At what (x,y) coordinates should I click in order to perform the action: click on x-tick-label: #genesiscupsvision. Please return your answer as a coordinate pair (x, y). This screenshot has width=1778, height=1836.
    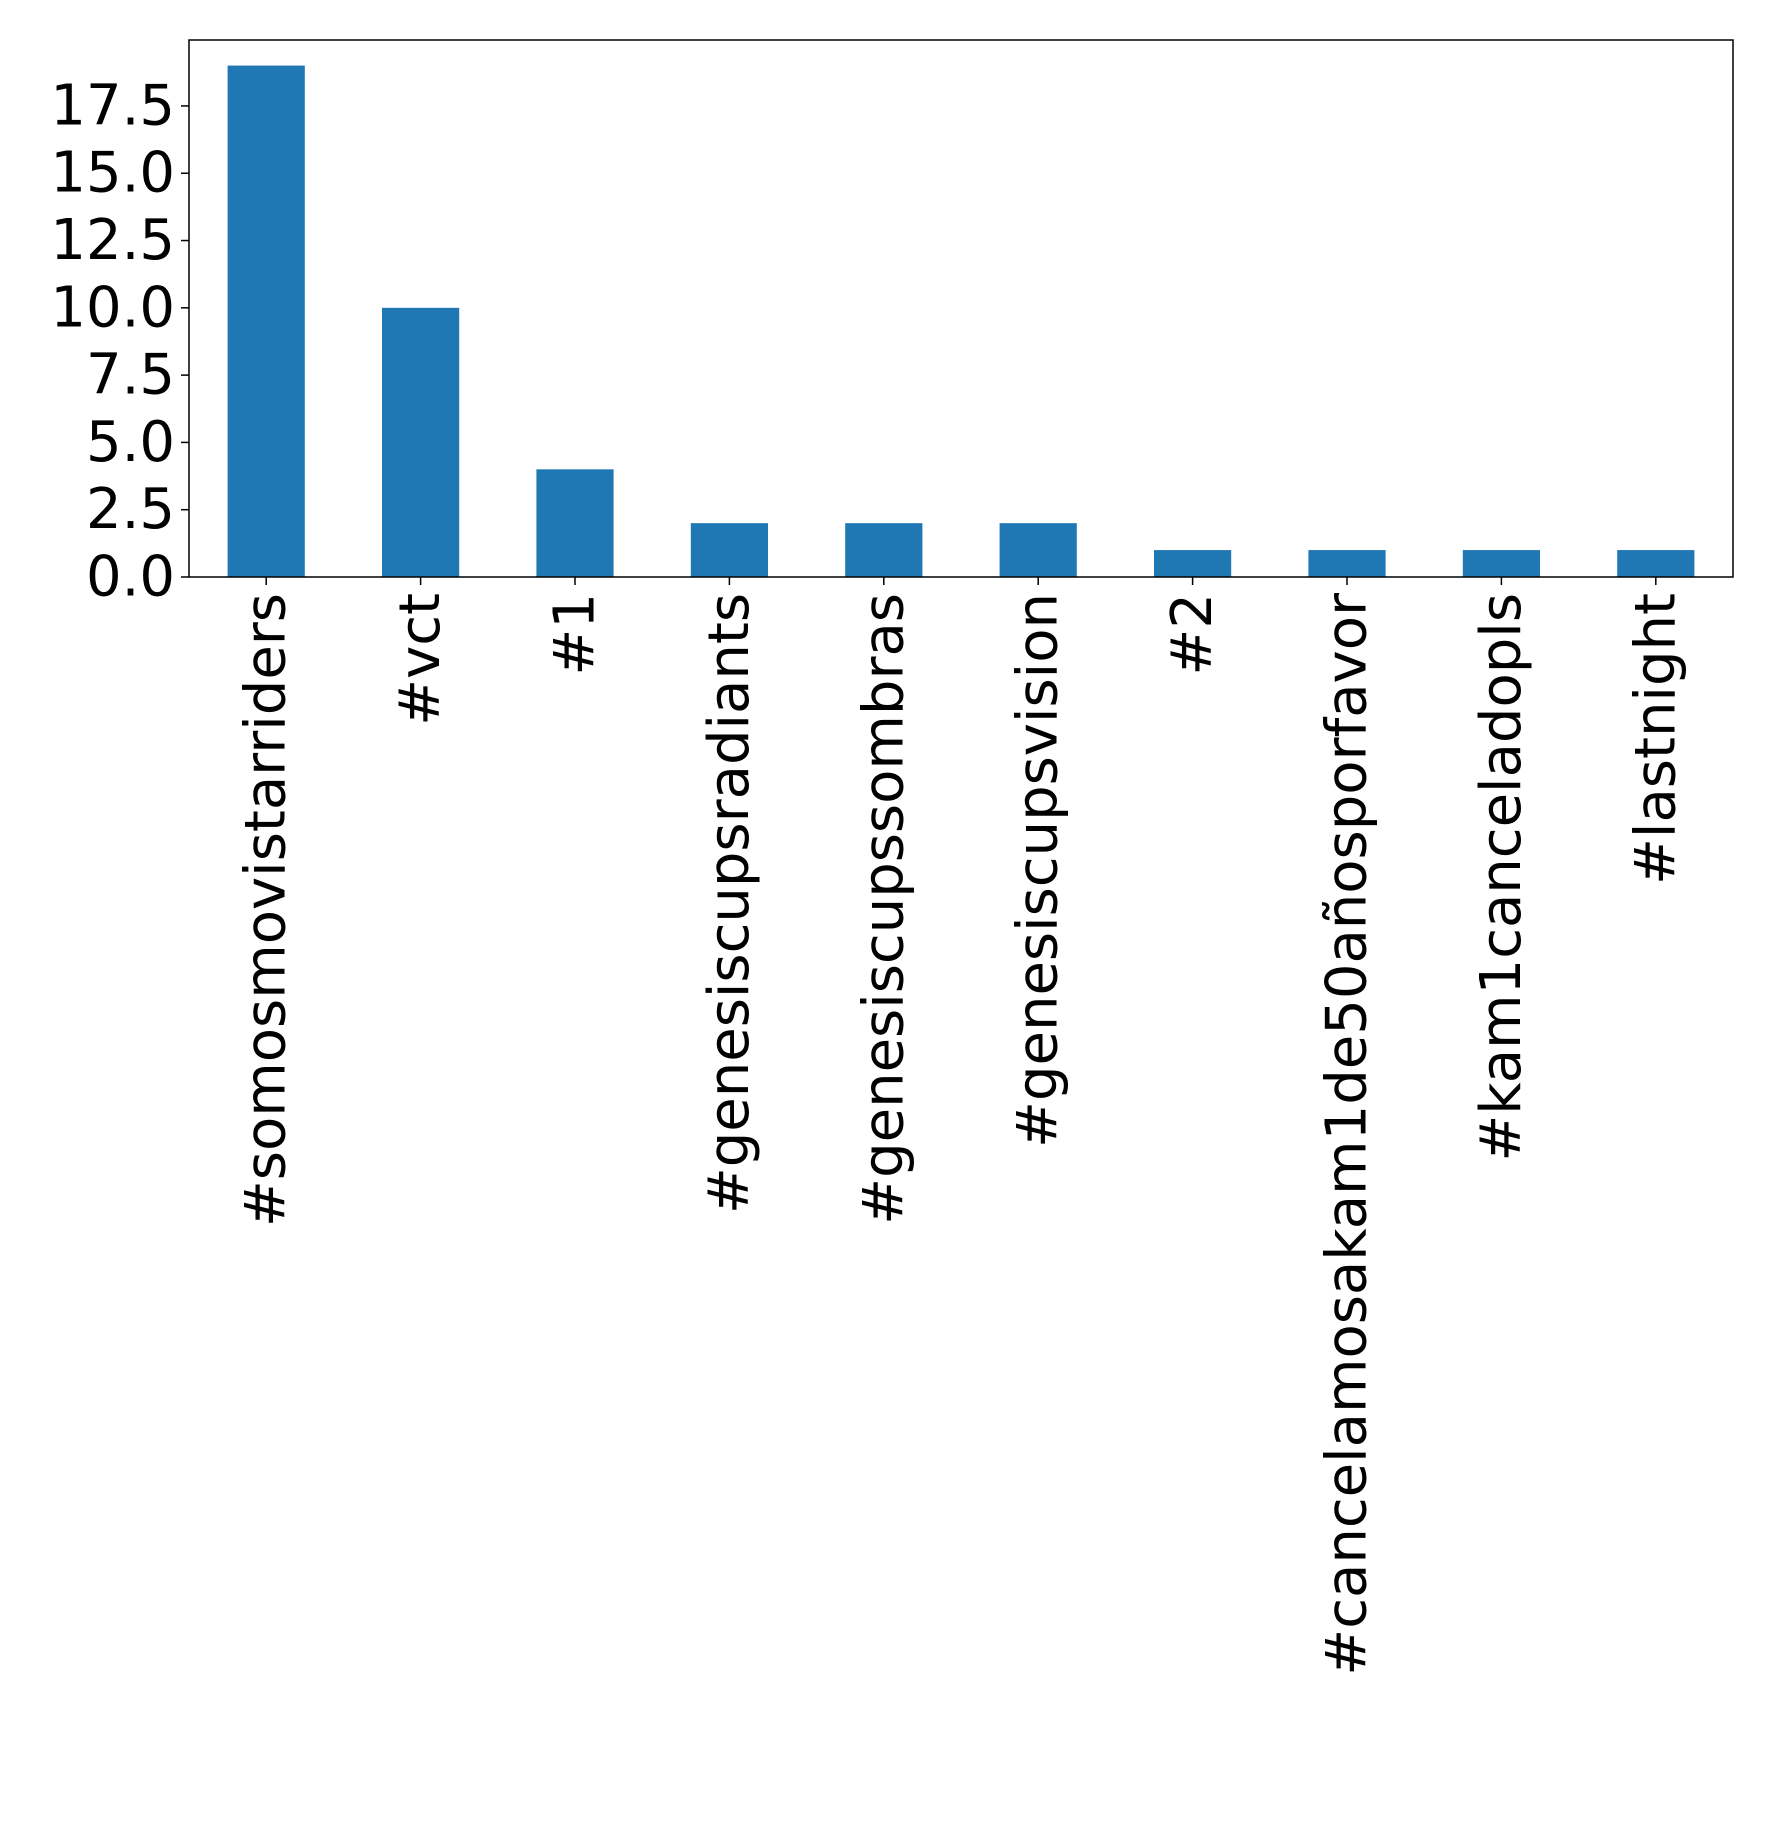
    Looking at the image, I should click on (1038, 870).